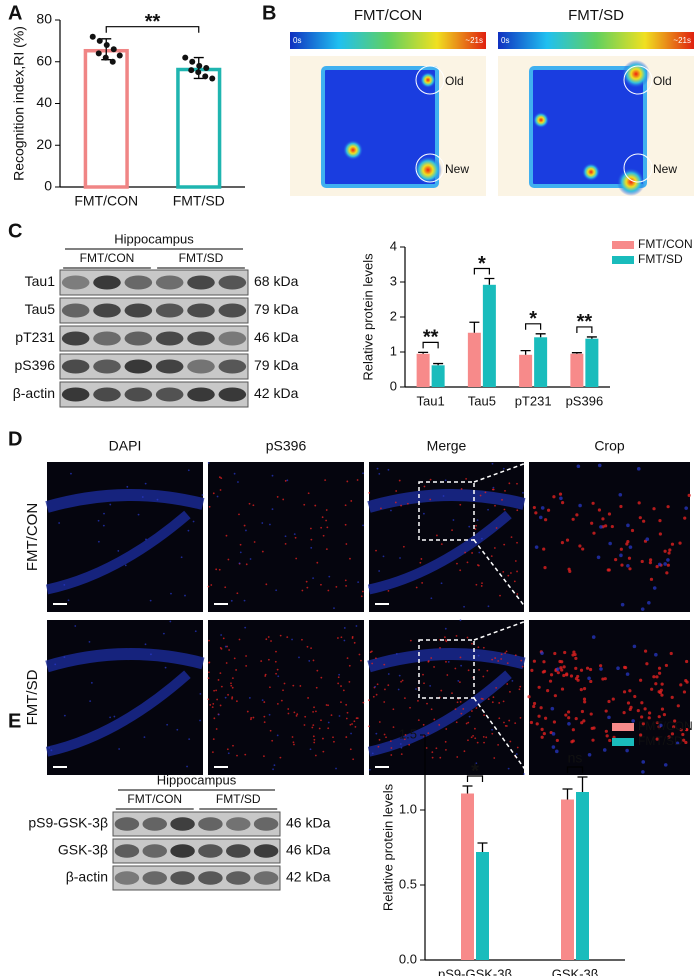  I want to click on crop-guide, so click(501, 630).